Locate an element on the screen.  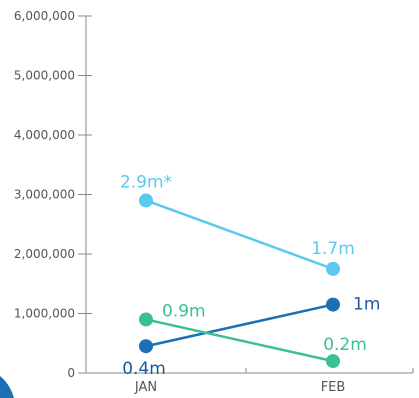
y-tick-label: 3,000,000 is located at coordinates (44, 195).